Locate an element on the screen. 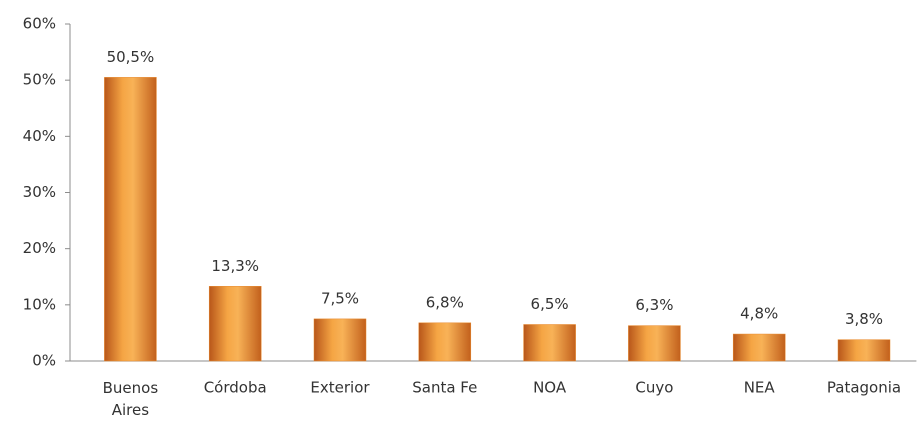 This screenshot has width=917, height=428. x-tick-label: Santa Fe is located at coordinates (444, 388).